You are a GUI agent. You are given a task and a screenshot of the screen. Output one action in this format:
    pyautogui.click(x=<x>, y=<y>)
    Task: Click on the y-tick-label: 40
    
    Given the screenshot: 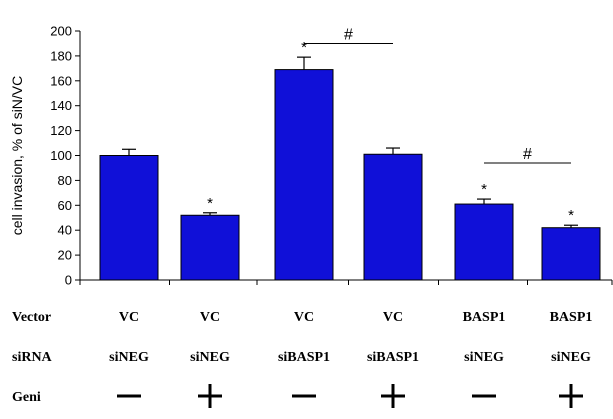 What is the action you would take?
    pyautogui.click(x=65, y=230)
    